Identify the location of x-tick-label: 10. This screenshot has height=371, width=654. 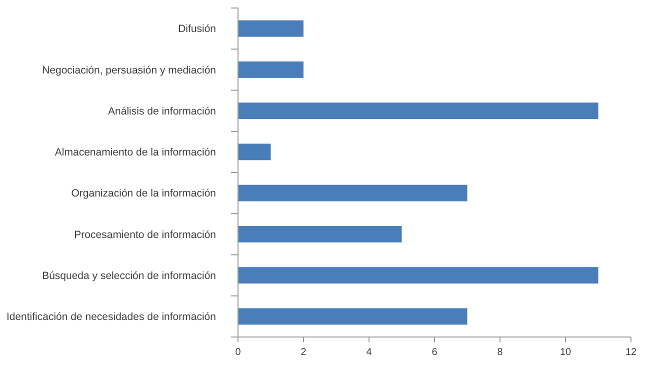
(566, 352).